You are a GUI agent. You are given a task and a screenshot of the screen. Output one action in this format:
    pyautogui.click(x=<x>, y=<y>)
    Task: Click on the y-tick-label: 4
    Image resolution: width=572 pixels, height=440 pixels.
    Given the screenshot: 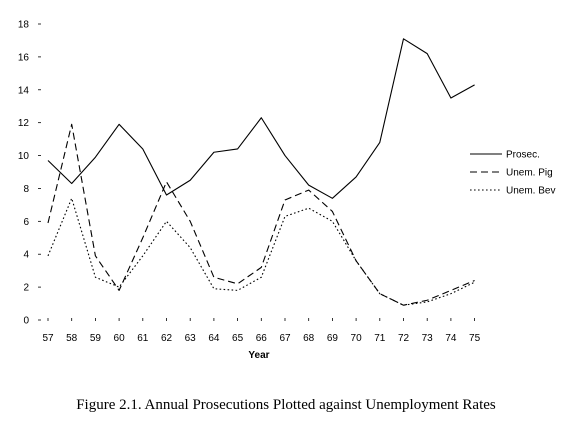 What is the action you would take?
    pyautogui.click(x=26, y=255)
    